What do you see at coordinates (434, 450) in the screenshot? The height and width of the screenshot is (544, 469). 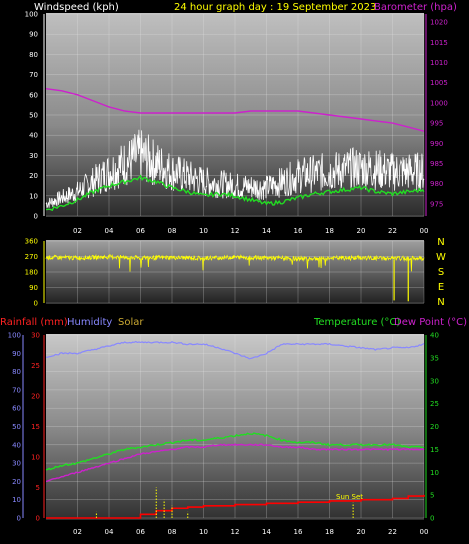 I see `temp-y-tick-label: 15` at bounding box center [434, 450].